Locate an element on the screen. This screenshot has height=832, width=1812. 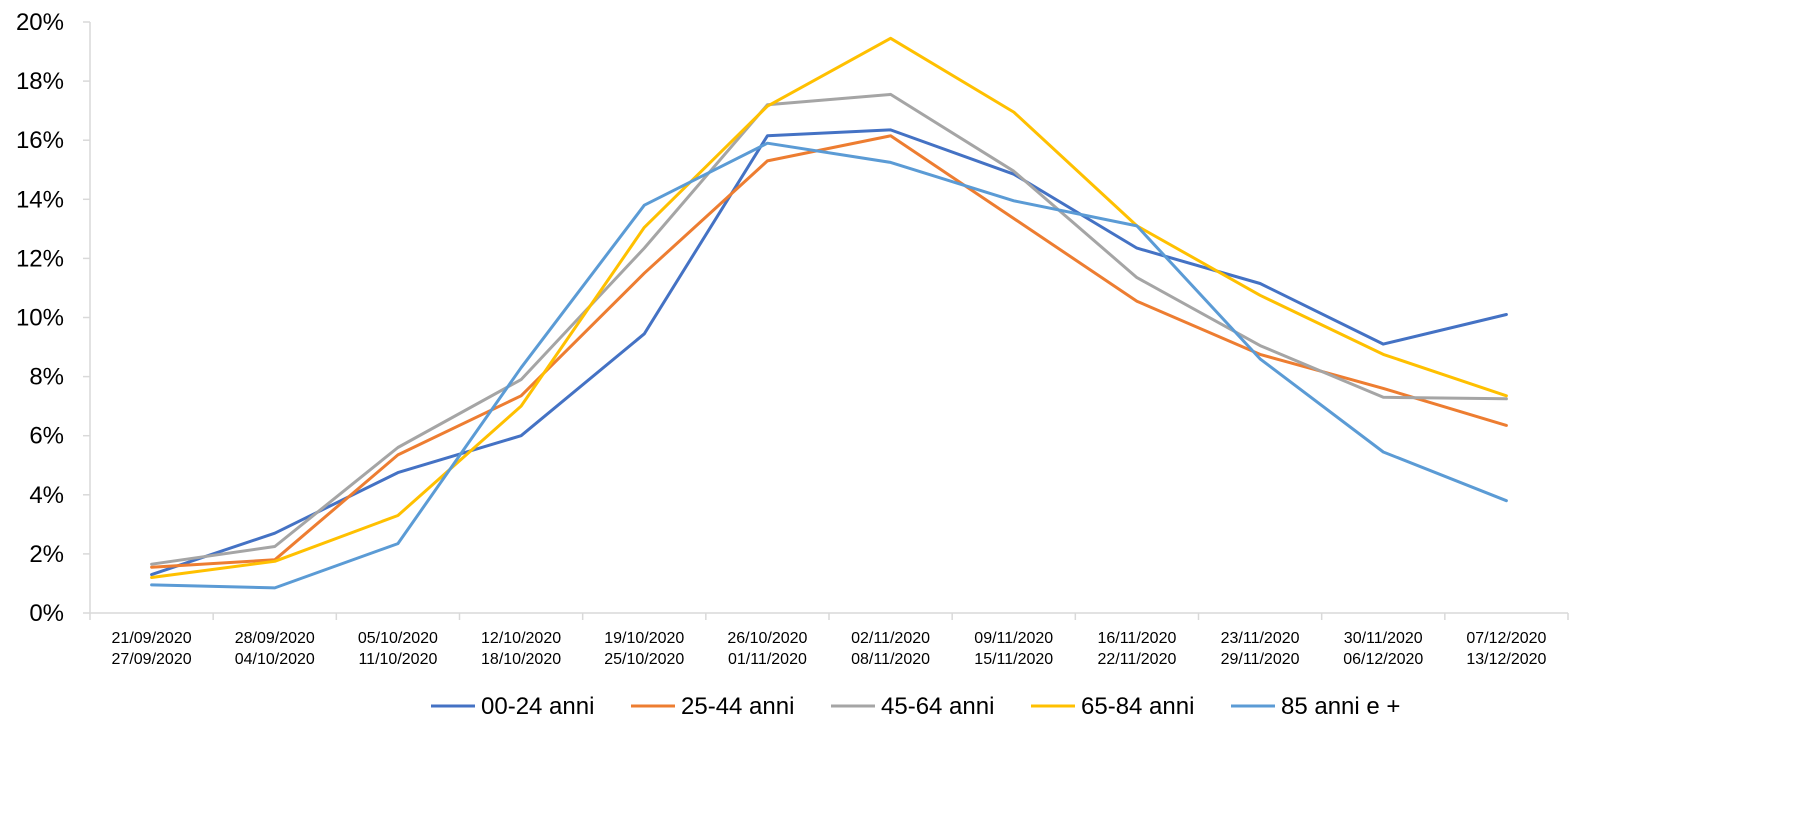
x-tick-label: 28/09/2020 04/10/2020 is located at coordinates (275, 649).